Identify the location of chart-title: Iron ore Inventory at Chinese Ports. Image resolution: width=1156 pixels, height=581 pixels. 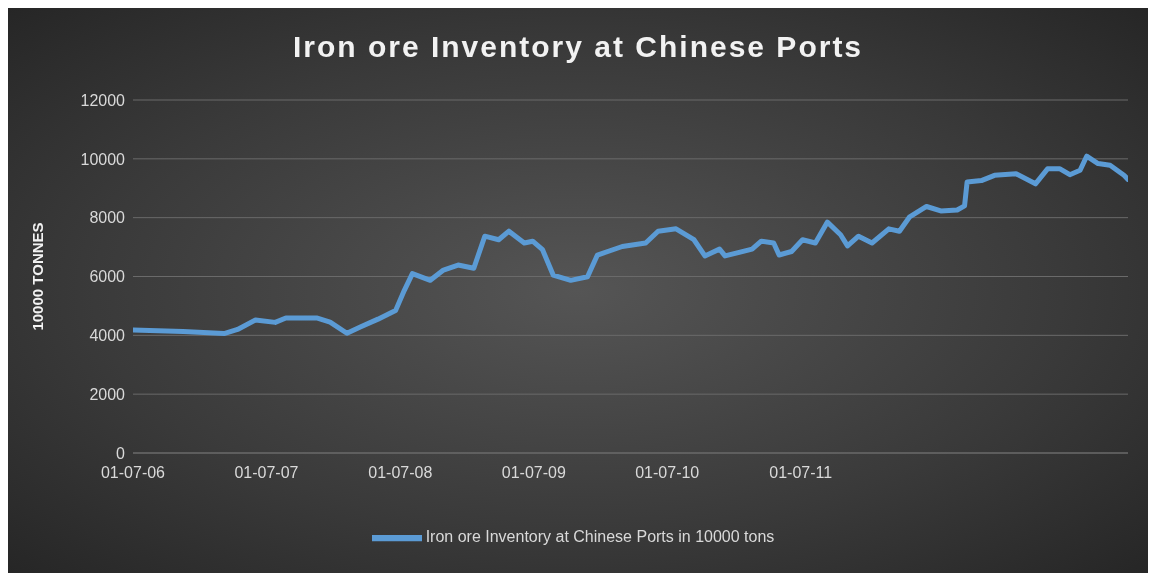
(578, 47).